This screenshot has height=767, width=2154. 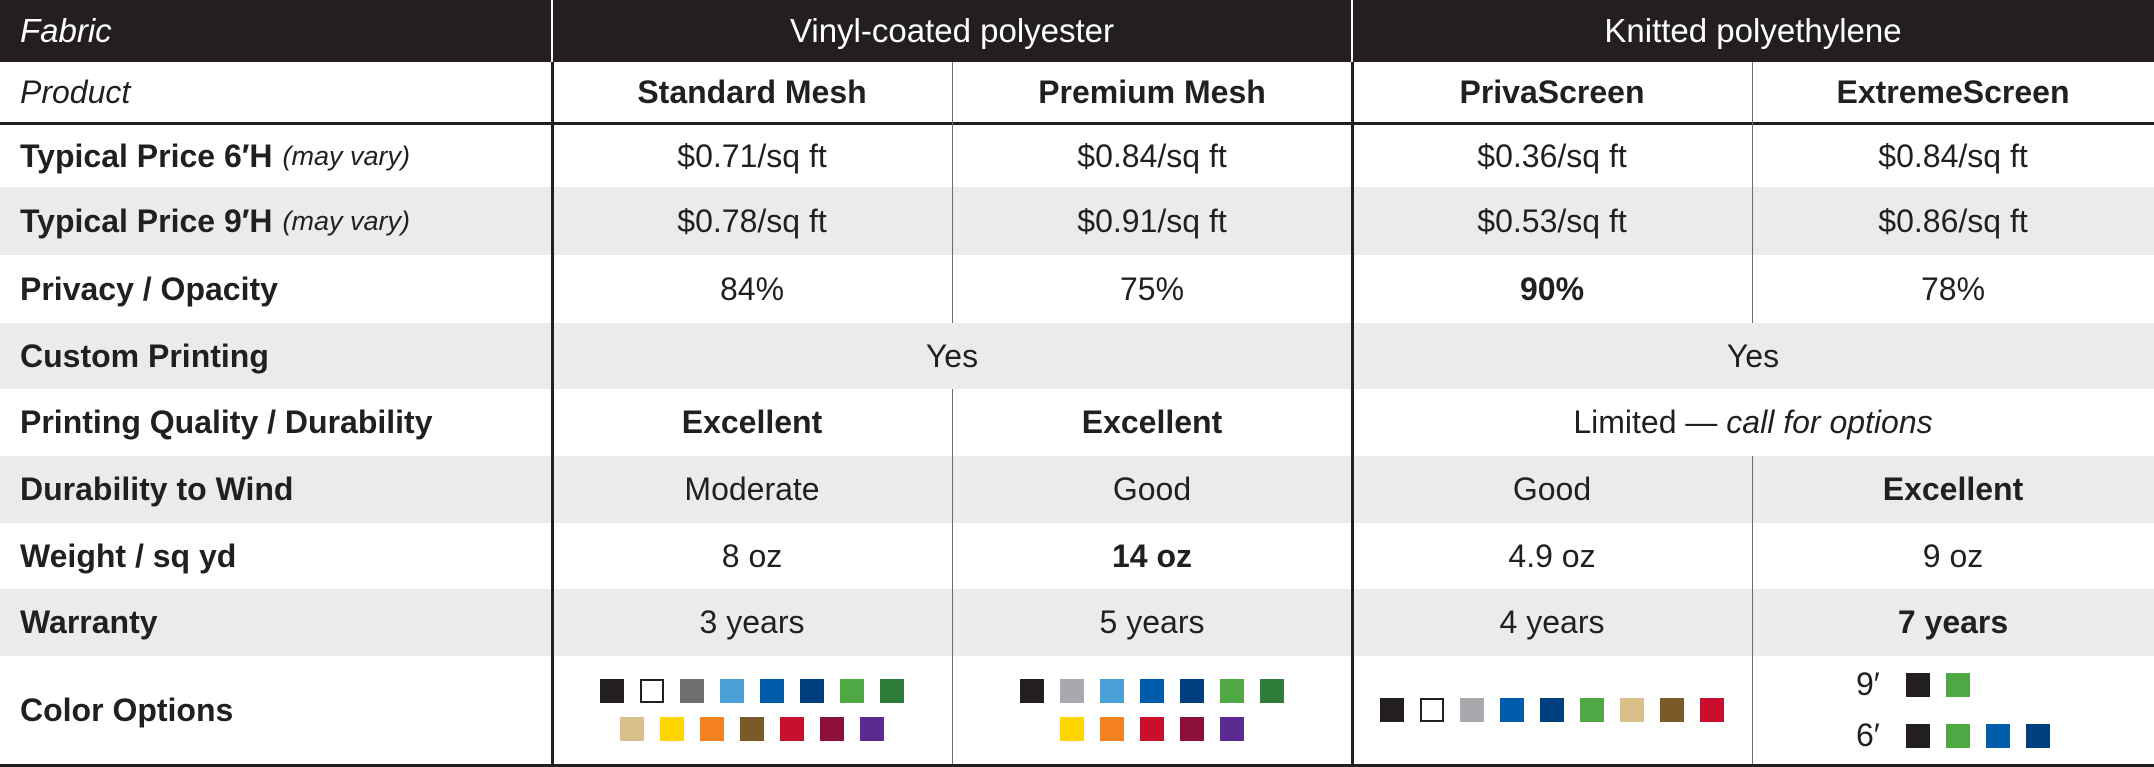 I want to click on product-premium-mesh: Premium Mesh, so click(x=1152, y=91).